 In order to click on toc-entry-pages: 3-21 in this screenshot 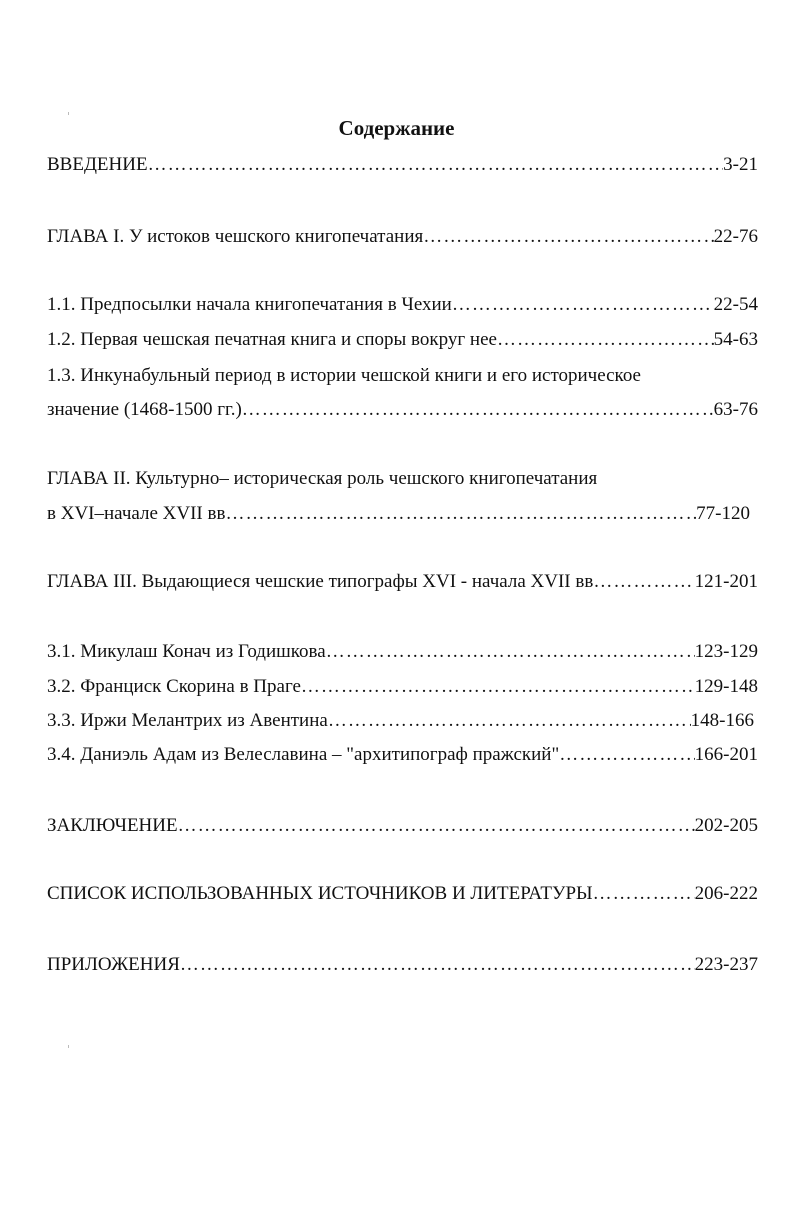, I will do `click(740, 165)`.